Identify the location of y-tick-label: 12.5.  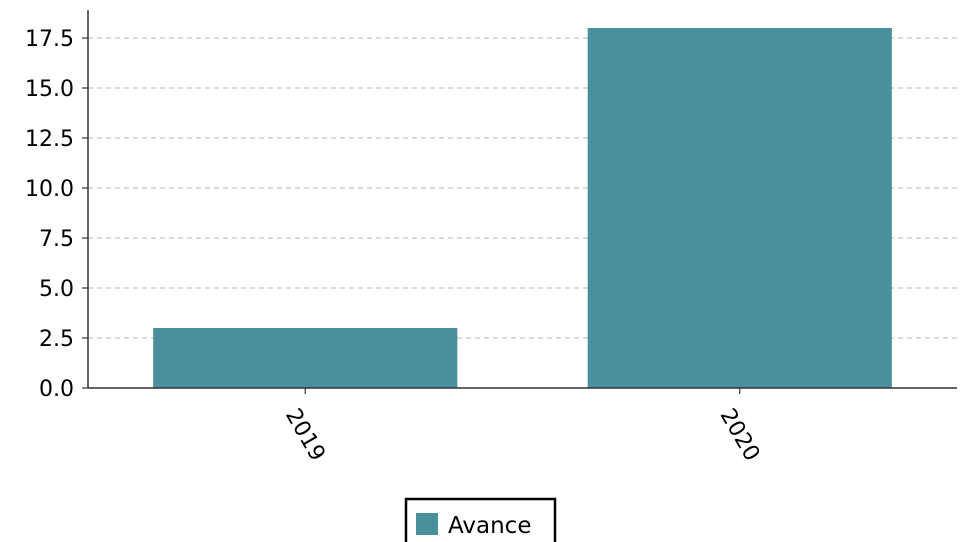
(49, 139).